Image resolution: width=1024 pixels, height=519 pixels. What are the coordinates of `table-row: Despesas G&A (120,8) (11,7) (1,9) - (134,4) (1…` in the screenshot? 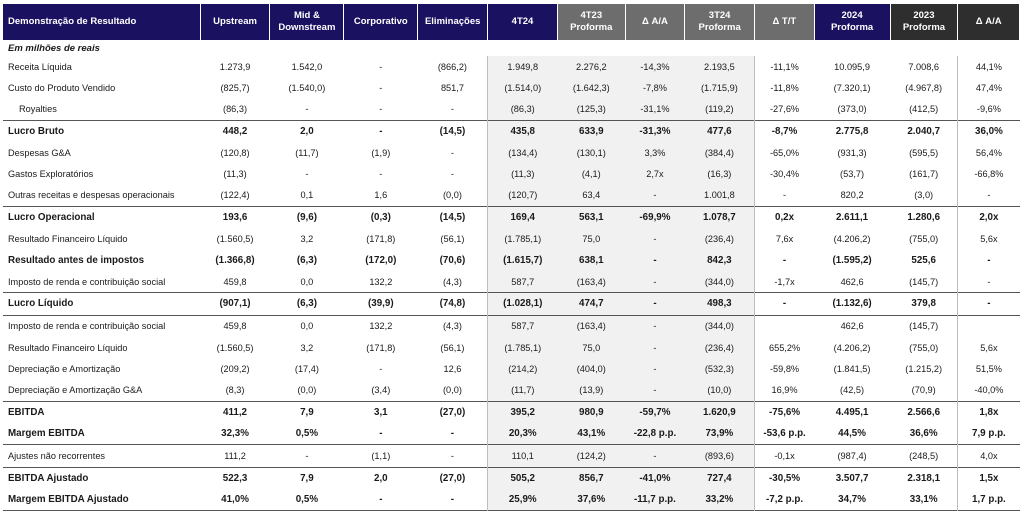 It's located at (511, 153).